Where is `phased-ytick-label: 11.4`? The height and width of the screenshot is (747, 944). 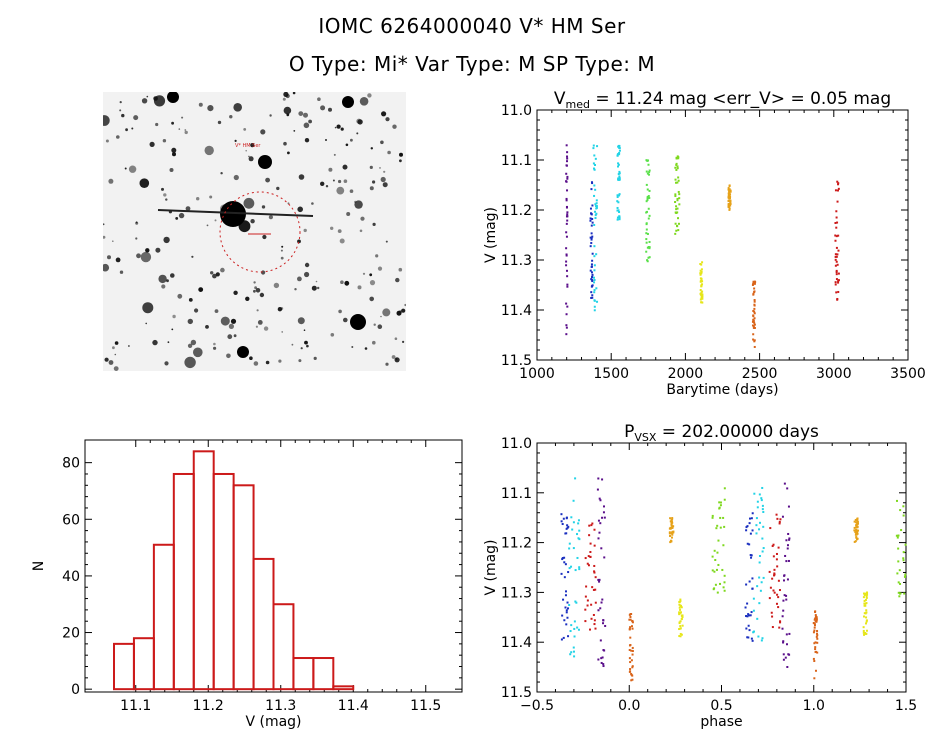
phased-ytick-label: 11.4 is located at coordinates (516, 643).